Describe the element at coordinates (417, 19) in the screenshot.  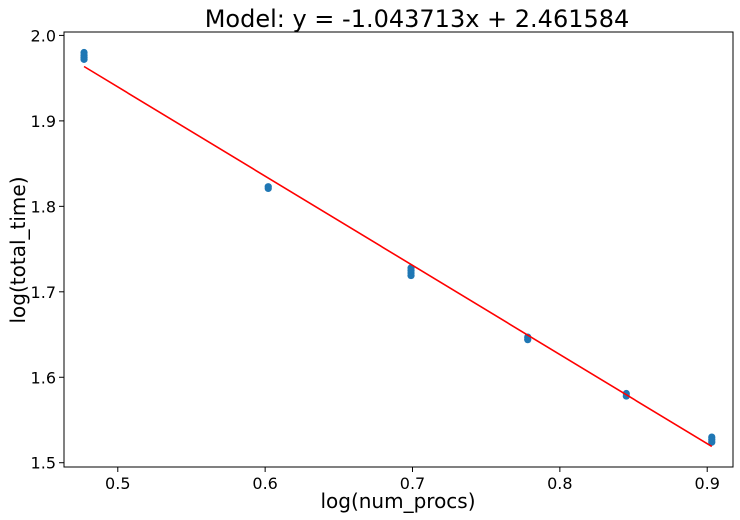
I see `chart-title: Model: y = -1.043713x + 2.461584` at that location.